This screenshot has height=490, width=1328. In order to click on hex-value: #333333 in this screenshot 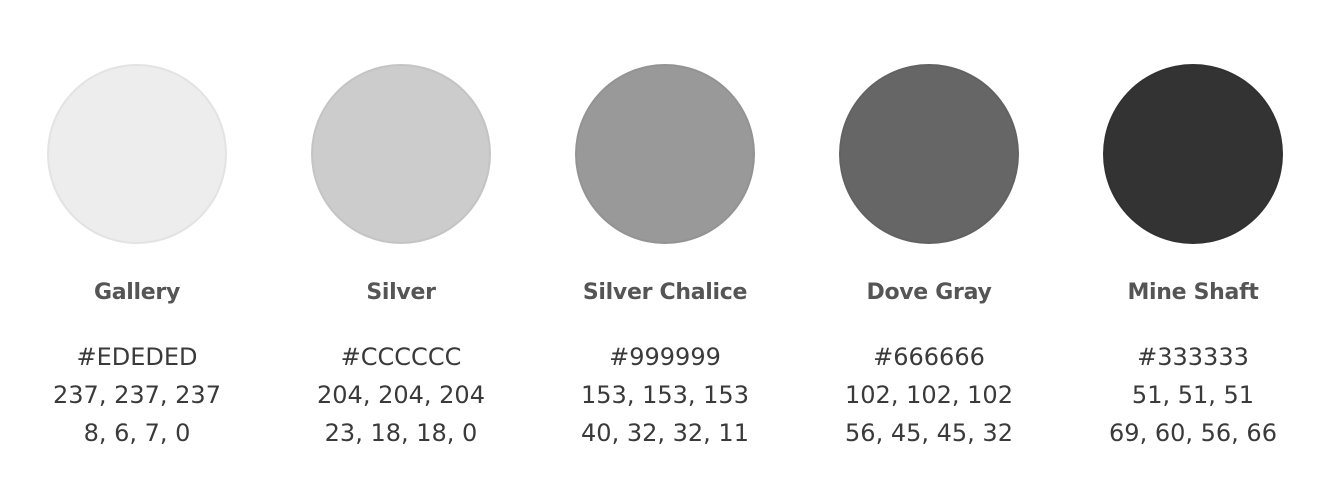, I will do `click(1193, 357)`.